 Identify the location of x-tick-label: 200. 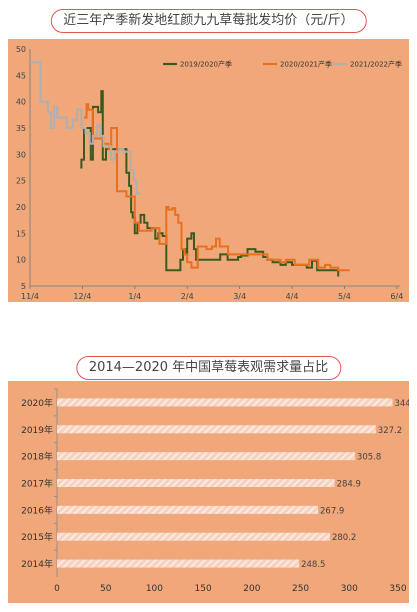
(251, 589).